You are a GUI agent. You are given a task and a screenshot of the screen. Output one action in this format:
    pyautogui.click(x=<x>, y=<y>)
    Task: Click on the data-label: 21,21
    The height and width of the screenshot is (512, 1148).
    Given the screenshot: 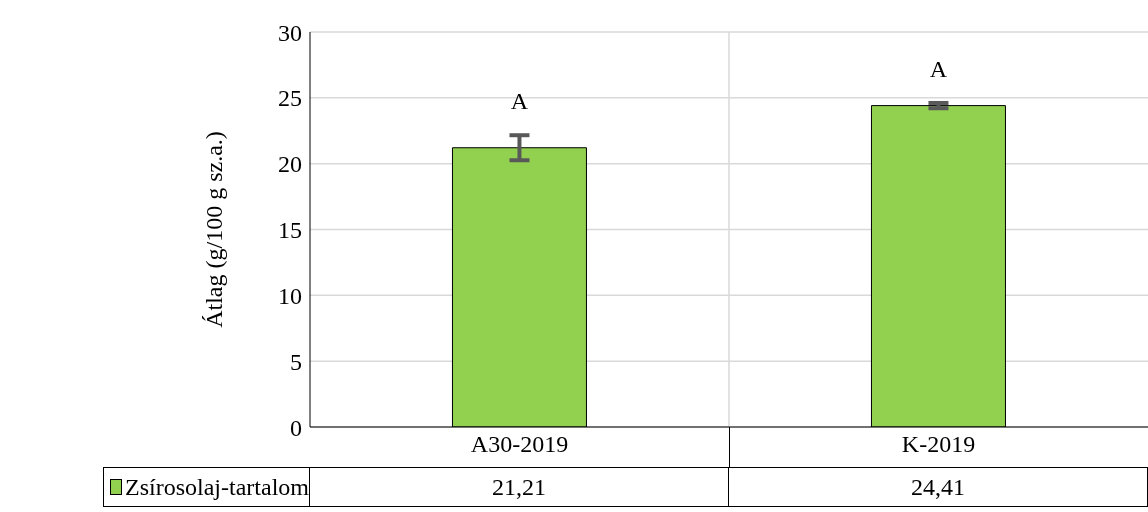 What is the action you would take?
    pyautogui.click(x=519, y=487)
    